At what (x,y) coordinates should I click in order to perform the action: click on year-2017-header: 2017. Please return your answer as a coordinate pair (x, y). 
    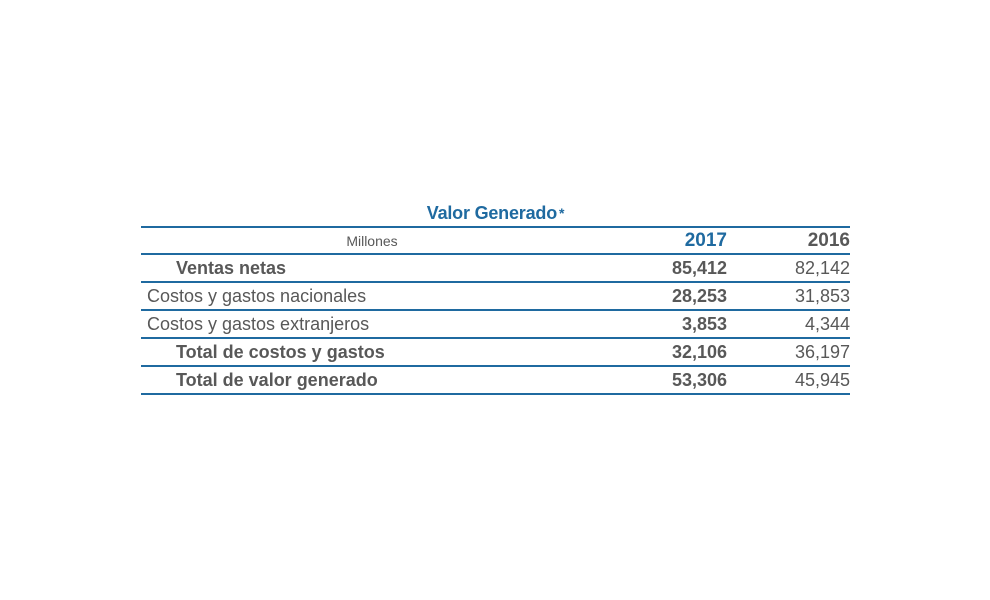
    Looking at the image, I should click on (705, 240).